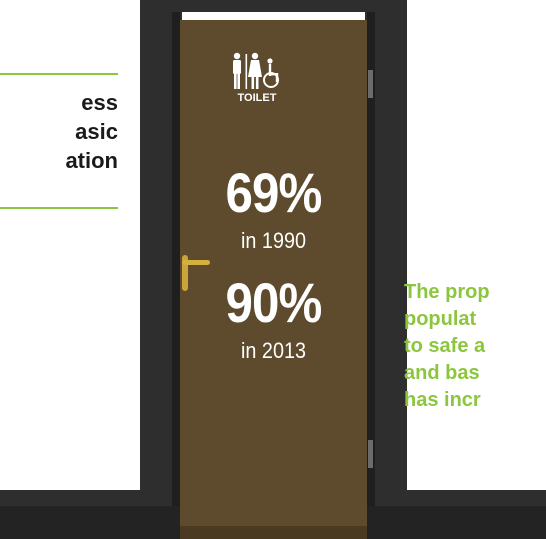  What do you see at coordinates (257, 98) in the screenshot?
I see `toilet-sign-label: TOILET` at bounding box center [257, 98].